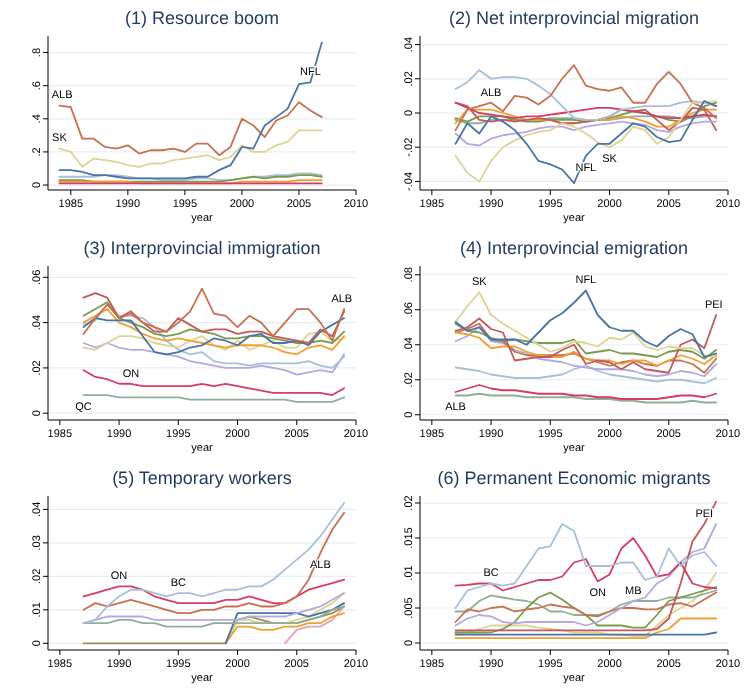 The height and width of the screenshot is (690, 744). I want to click on chart-title: (4) Interprovincial emigration, so click(574, 248).